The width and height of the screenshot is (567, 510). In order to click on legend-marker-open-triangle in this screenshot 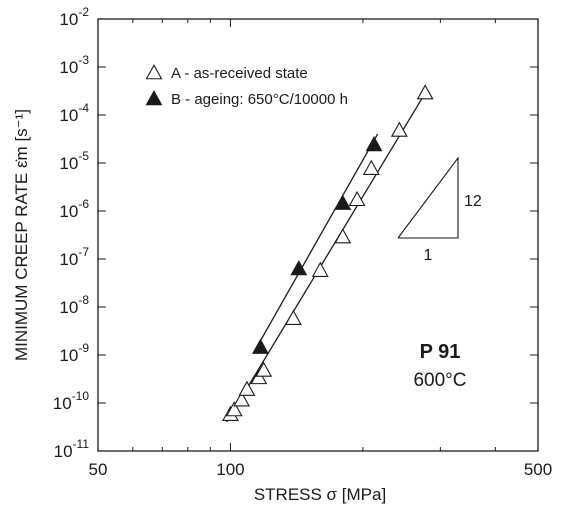, I will do `click(154, 72)`.